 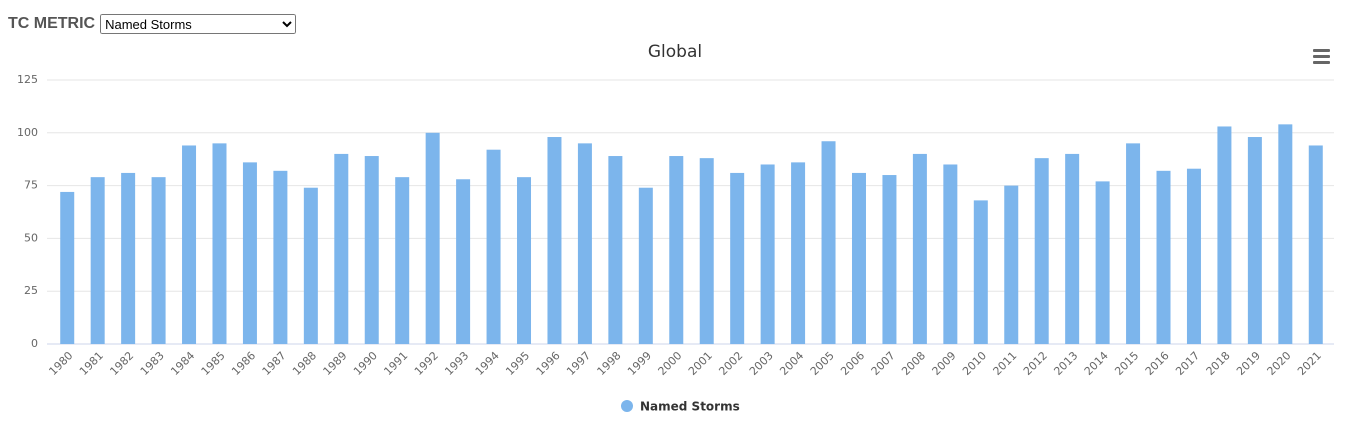 I want to click on y-tick-label: 25, so click(x=31, y=290).